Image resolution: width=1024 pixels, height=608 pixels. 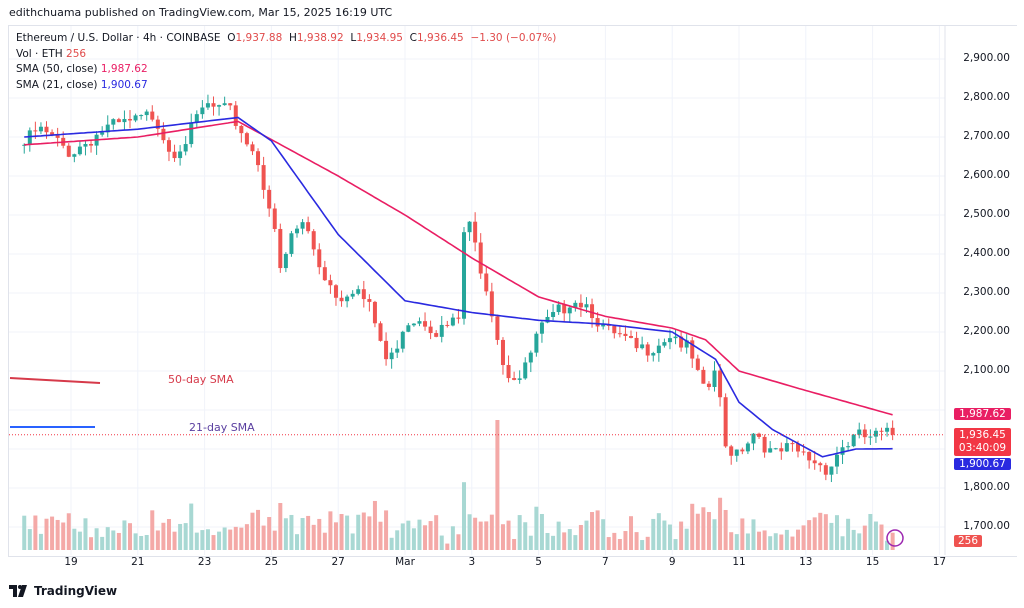 What do you see at coordinates (353, 38) in the screenshot?
I see `low-label: L` at bounding box center [353, 38].